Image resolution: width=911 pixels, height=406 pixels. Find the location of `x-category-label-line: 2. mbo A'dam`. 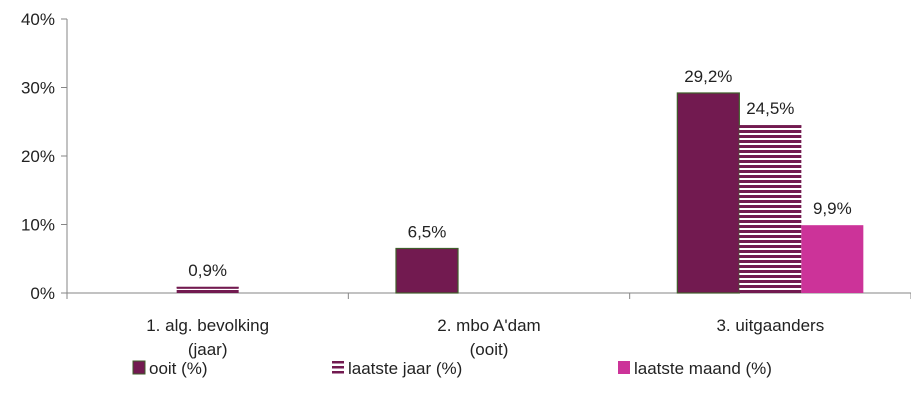

x-category-label-line: 2. mbo A'dam is located at coordinates (488, 325).